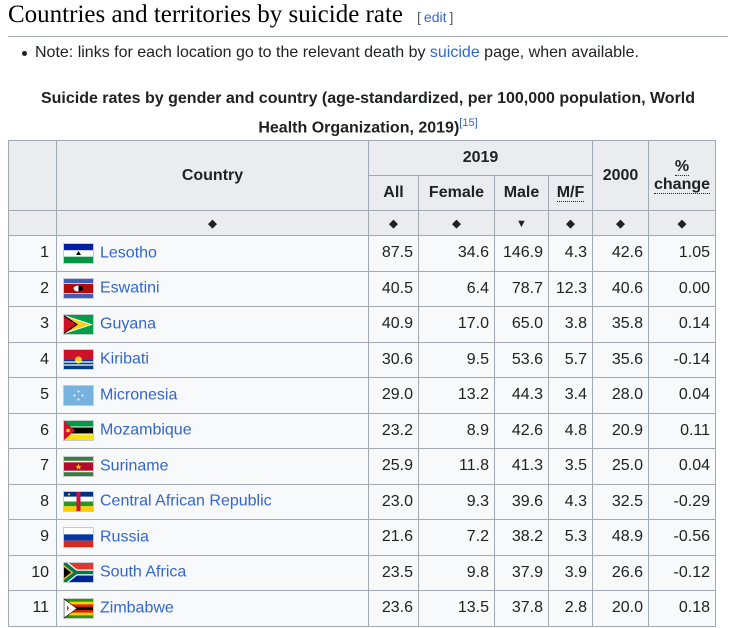  I want to click on rank-cell: 3, so click(32, 324).